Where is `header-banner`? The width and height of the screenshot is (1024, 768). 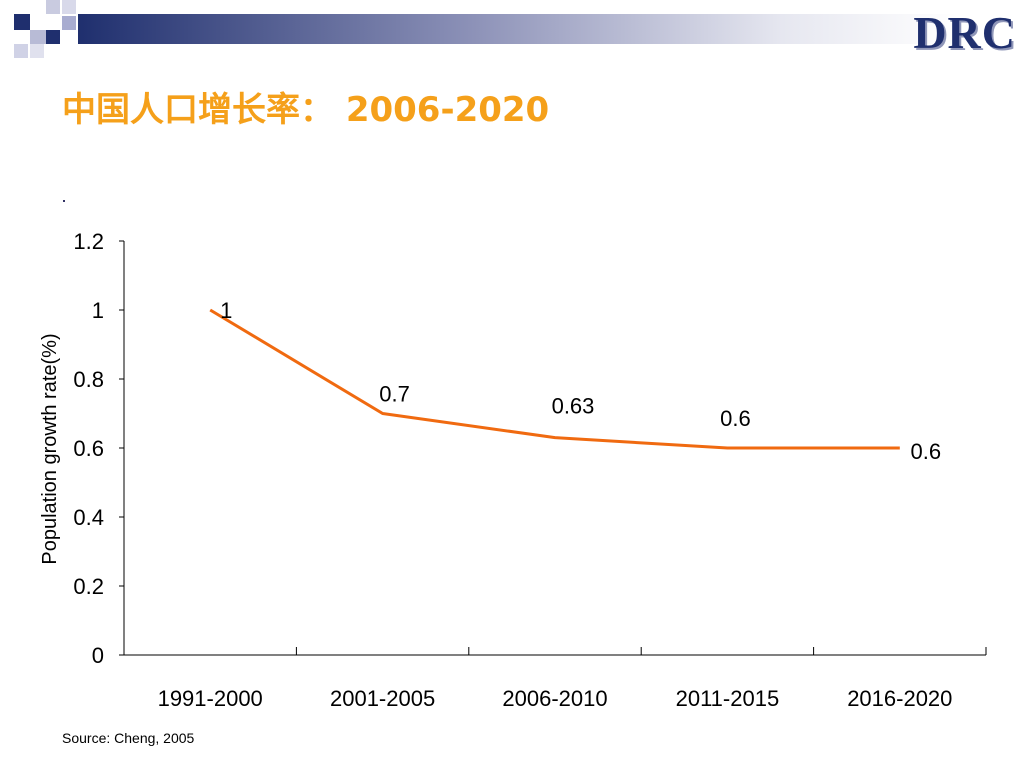 header-banner is located at coordinates (479, 29).